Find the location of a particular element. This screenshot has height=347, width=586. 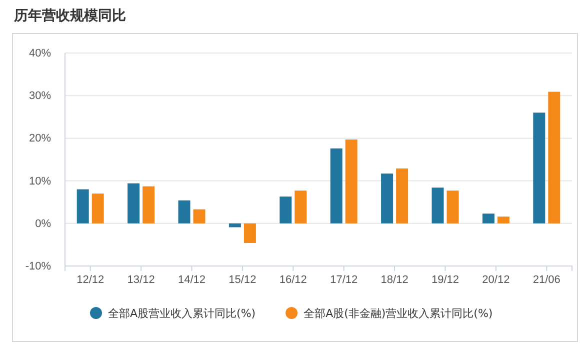

x-tick-label: 17/12 is located at coordinates (344, 280).